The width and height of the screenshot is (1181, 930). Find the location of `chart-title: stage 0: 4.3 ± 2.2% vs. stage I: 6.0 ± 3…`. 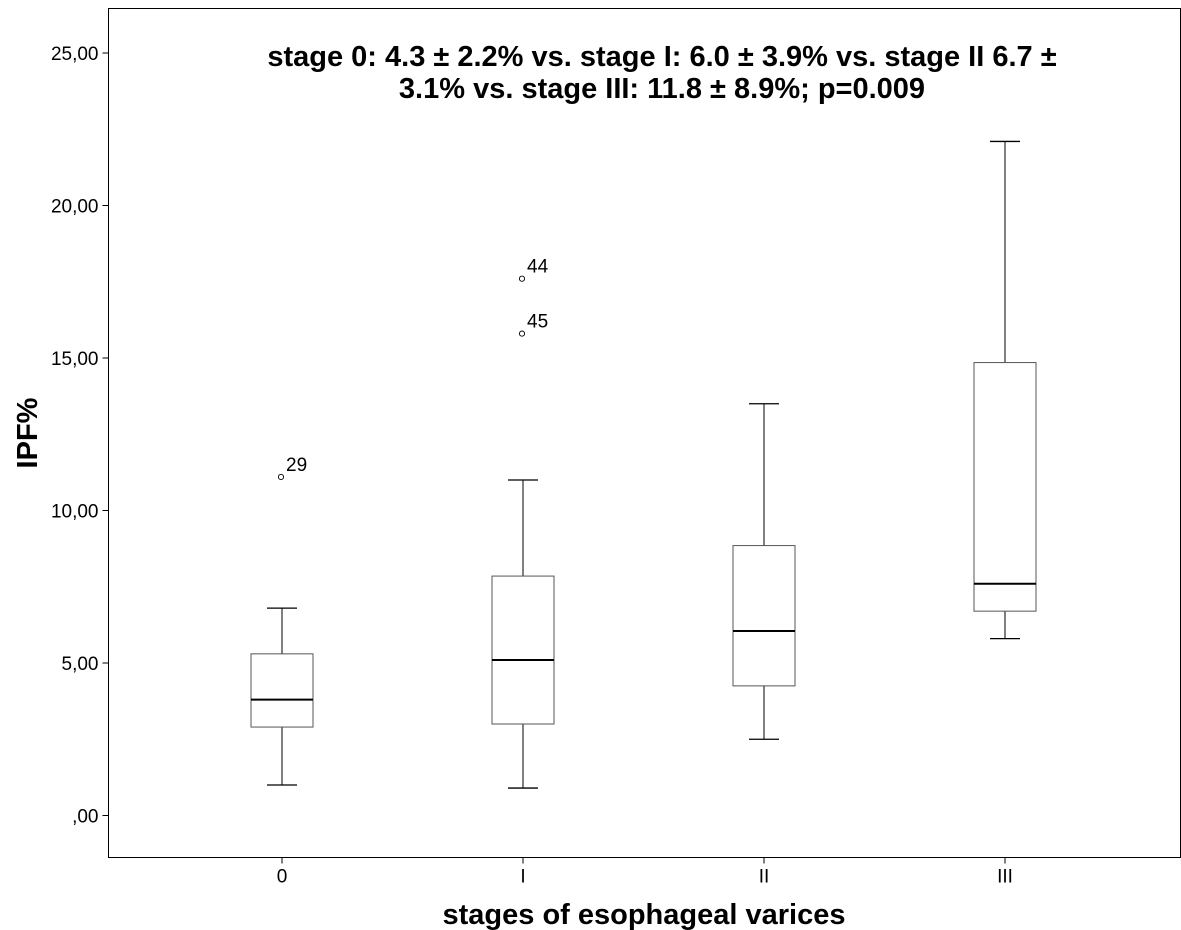

chart-title: stage 0: 4.3 ± 2.2% vs. stage I: 6.0 ± 3… is located at coordinates (661, 73).